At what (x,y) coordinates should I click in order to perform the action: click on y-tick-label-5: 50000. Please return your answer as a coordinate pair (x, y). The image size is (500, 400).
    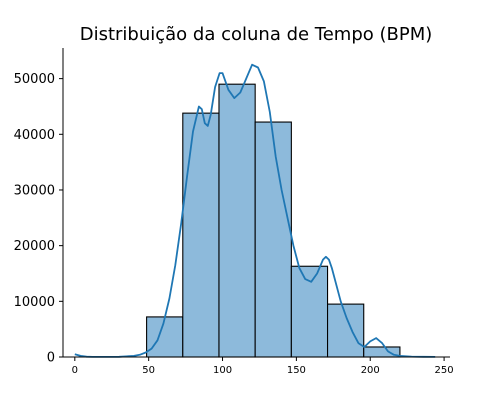
    Looking at the image, I should click on (34, 79).